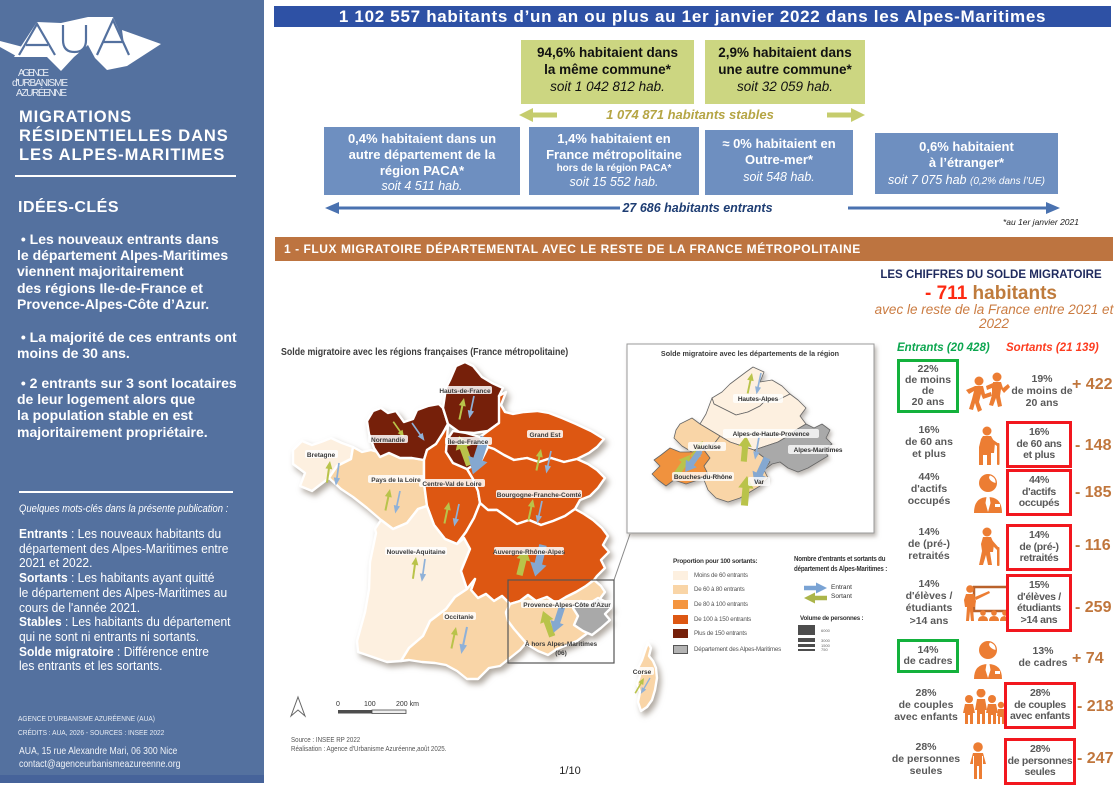 Image resolution: width=1119 pixels, height=785 pixels. Describe the element at coordinates (459, 617) in the screenshot. I see `svg-text: Occitanie` at that location.